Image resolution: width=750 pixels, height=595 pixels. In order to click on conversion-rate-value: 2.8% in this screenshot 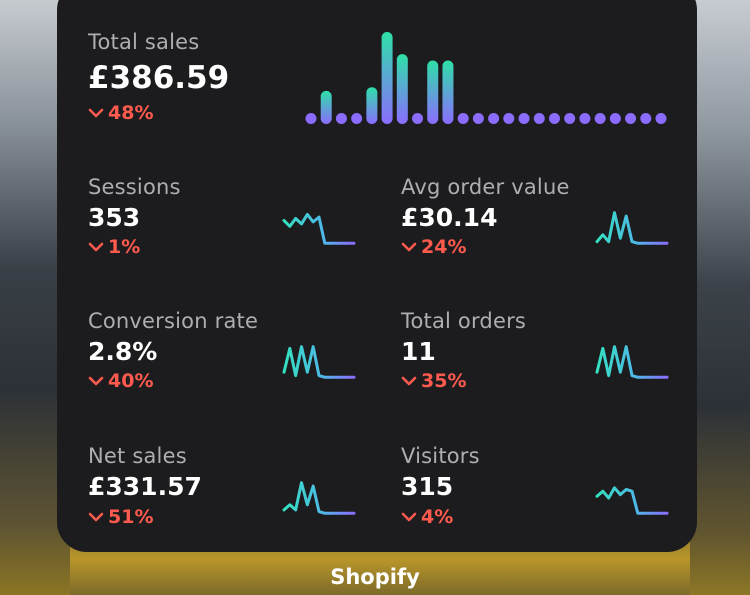, I will do `click(123, 351)`.